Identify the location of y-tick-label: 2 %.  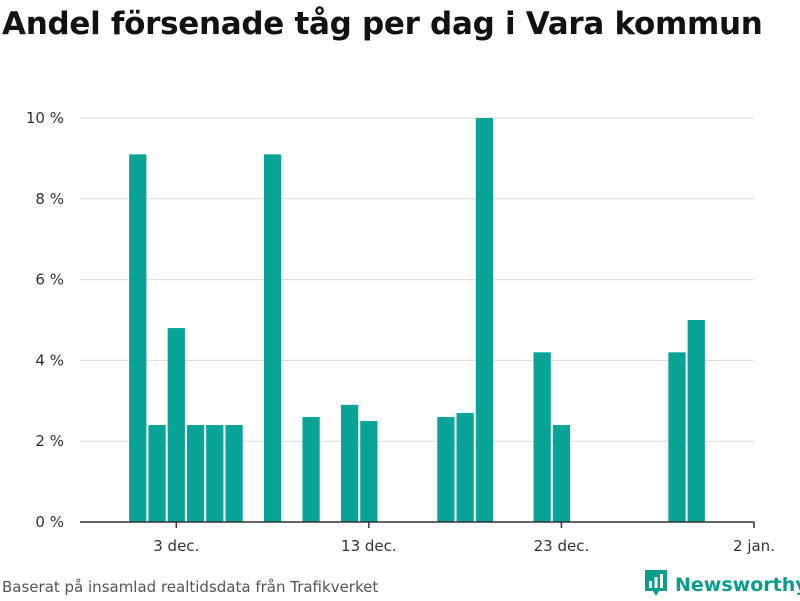
(49, 441).